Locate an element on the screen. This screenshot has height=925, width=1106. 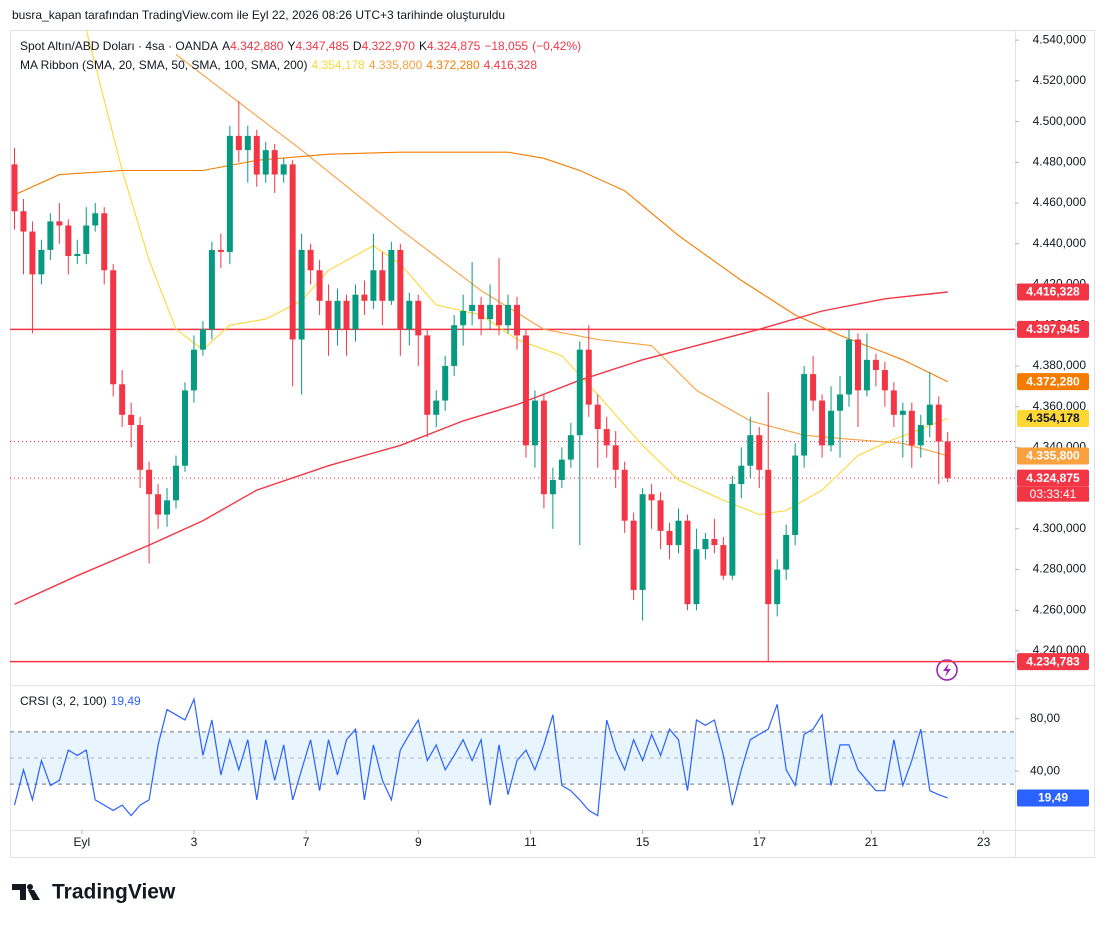
y-tick-label: 4.380,000 is located at coordinates (1060, 365).